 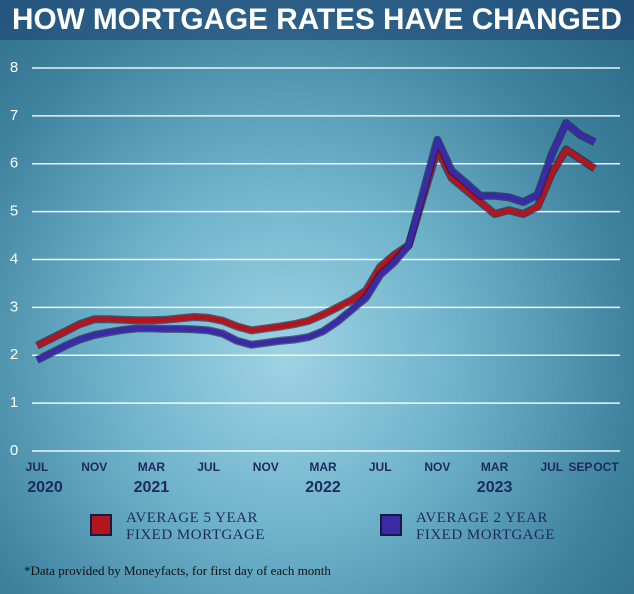 I want to click on x-tick-label: SEP, so click(x=580, y=467).